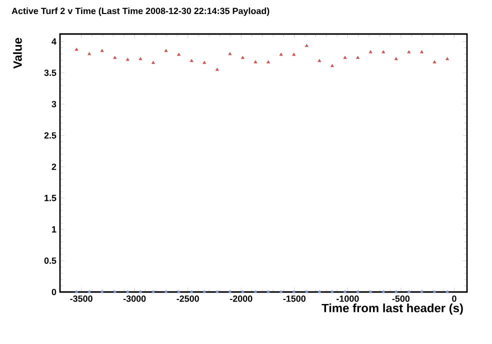  Describe the element at coordinates (54, 229) in the screenshot. I see `y-tick-label: 1` at that location.